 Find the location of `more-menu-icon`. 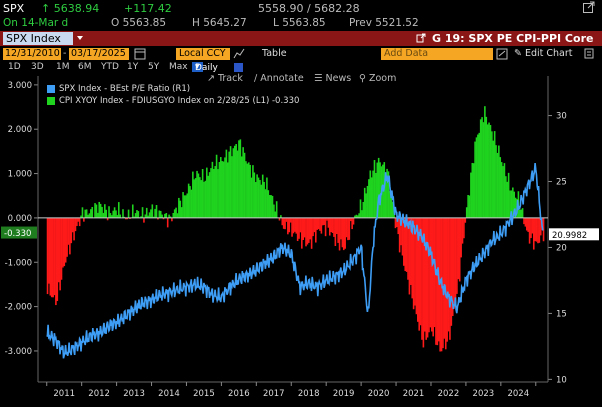

more-menu-icon is located at coordinates (589, 55).